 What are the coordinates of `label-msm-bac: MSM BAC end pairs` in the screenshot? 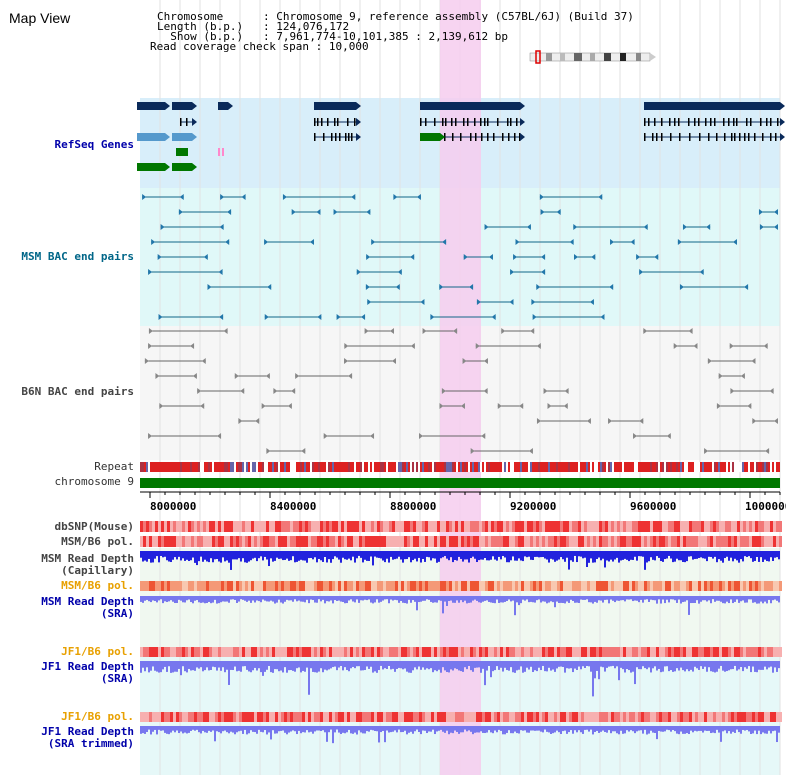 It's located at (77, 256).